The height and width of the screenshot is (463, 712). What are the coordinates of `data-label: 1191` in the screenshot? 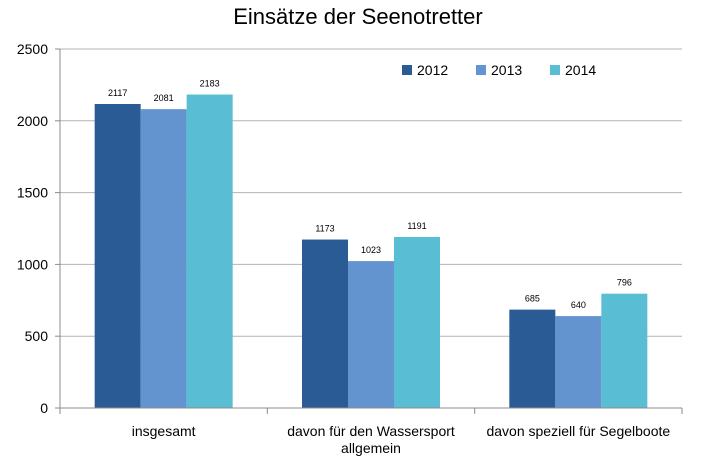 It's located at (416, 226).